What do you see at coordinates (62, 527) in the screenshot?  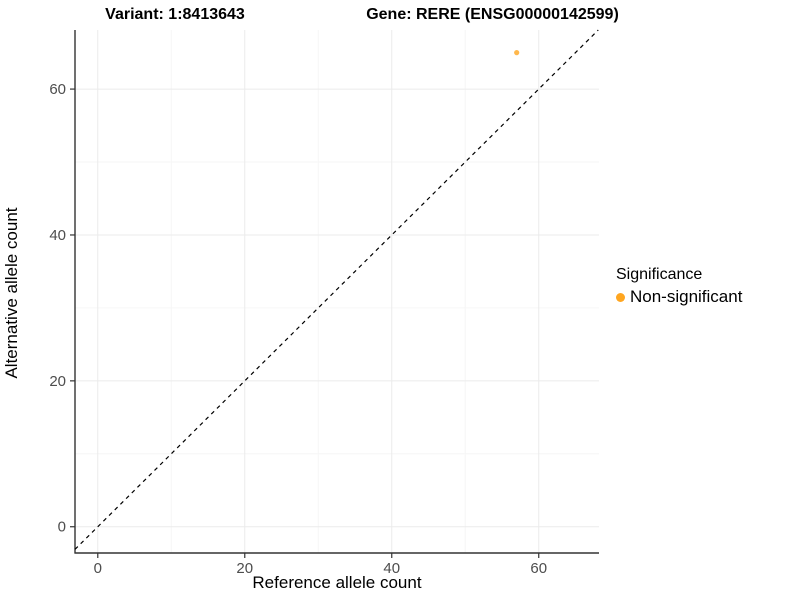 I see `y-tick-label: 0` at bounding box center [62, 527].